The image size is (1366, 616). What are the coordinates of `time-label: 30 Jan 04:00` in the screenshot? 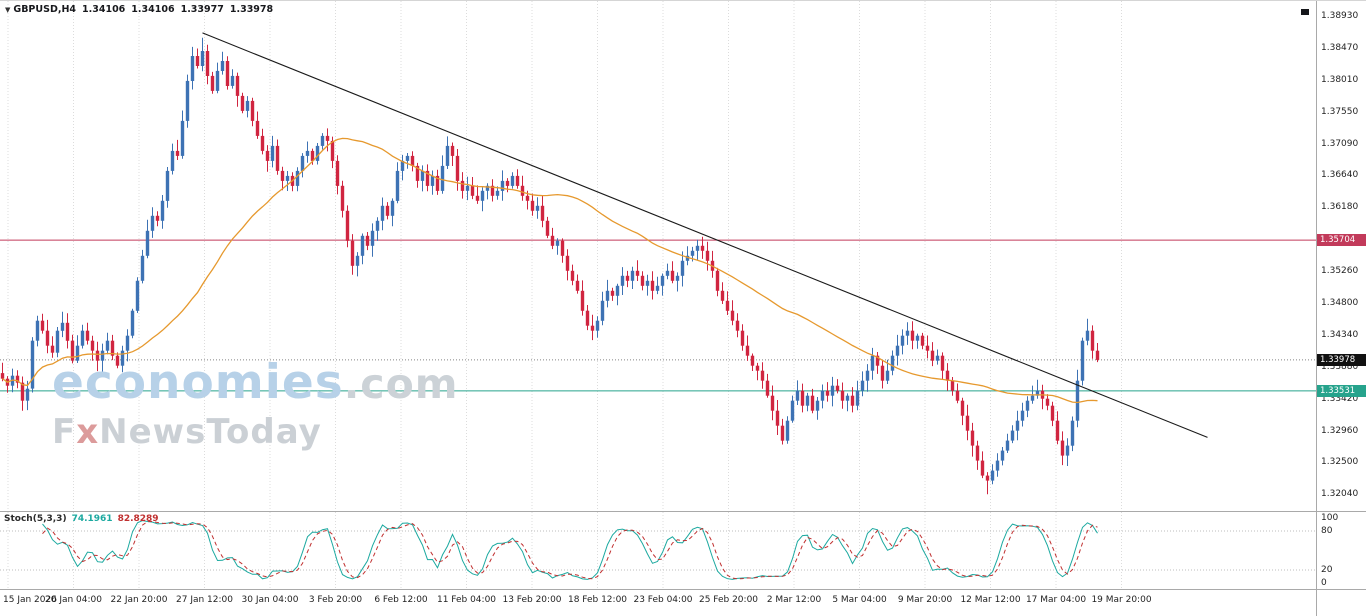 It's located at (270, 600).